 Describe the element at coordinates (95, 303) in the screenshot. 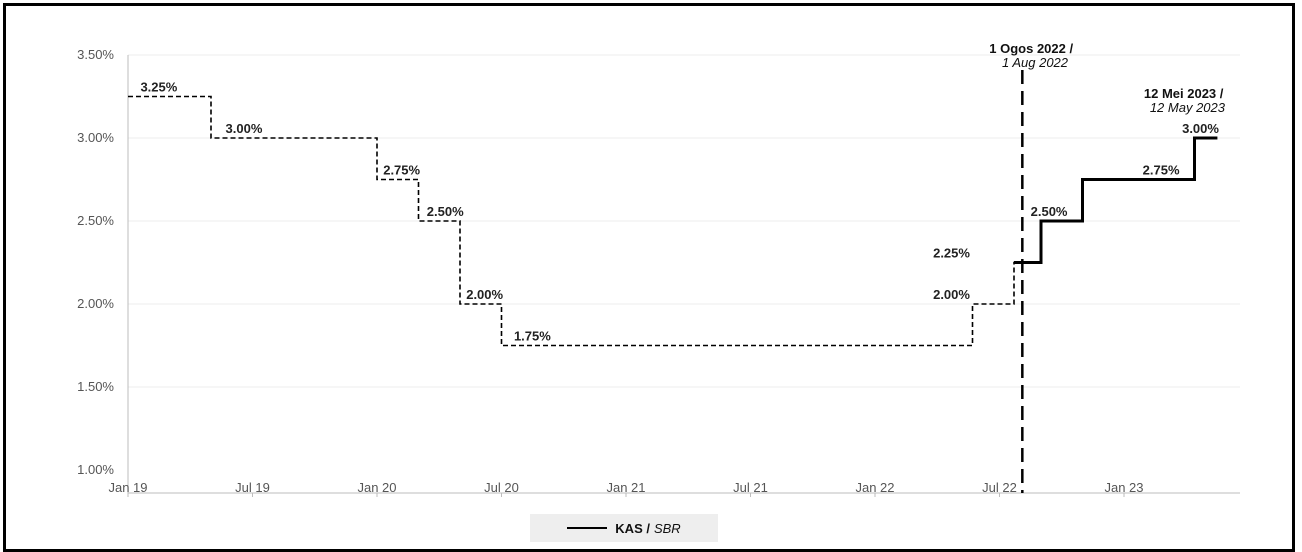

I see `y-tick-label: 2.00%` at that location.